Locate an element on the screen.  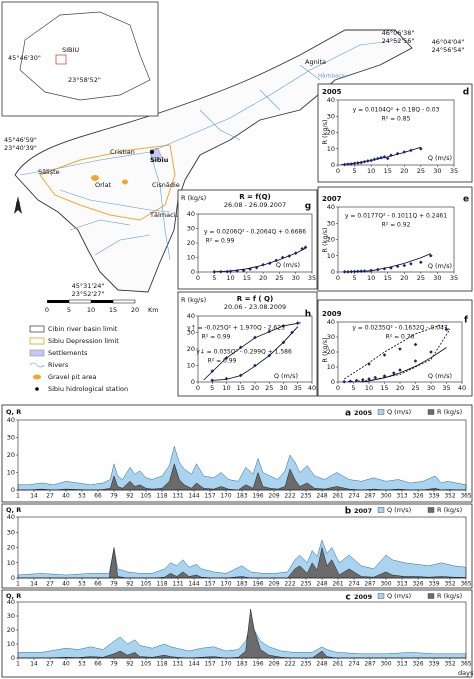
x-tick-label: 30 is located at coordinates (296, 278).